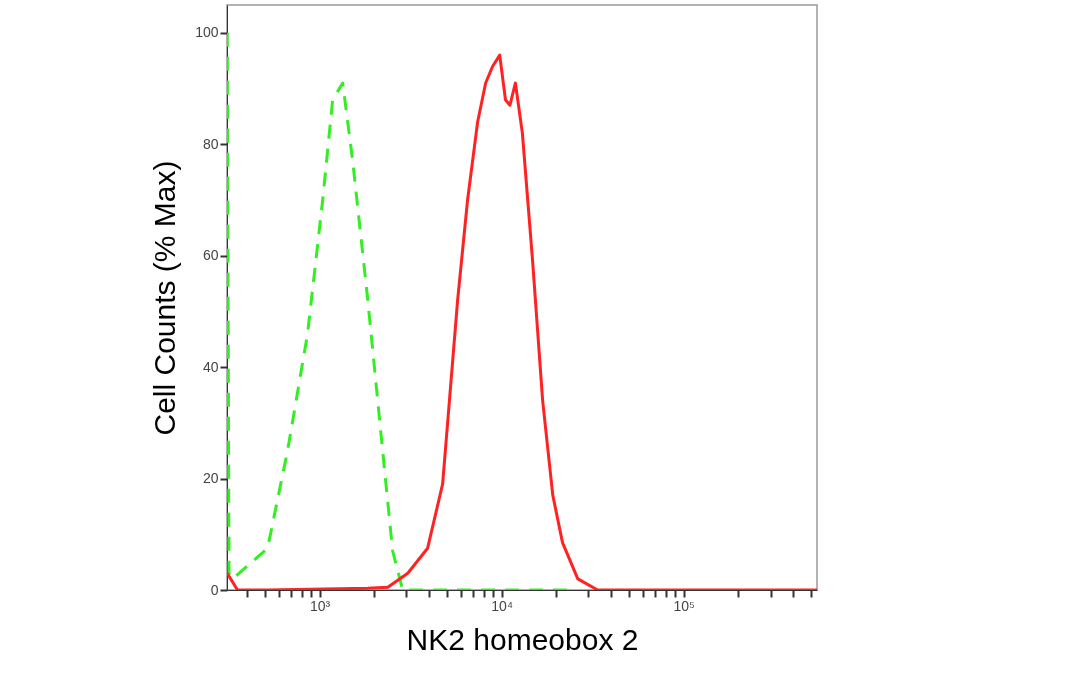 This screenshot has height=700, width=1090. What do you see at coordinates (522, 639) in the screenshot?
I see `x-axis-title: NK2 homeobox 2` at bounding box center [522, 639].